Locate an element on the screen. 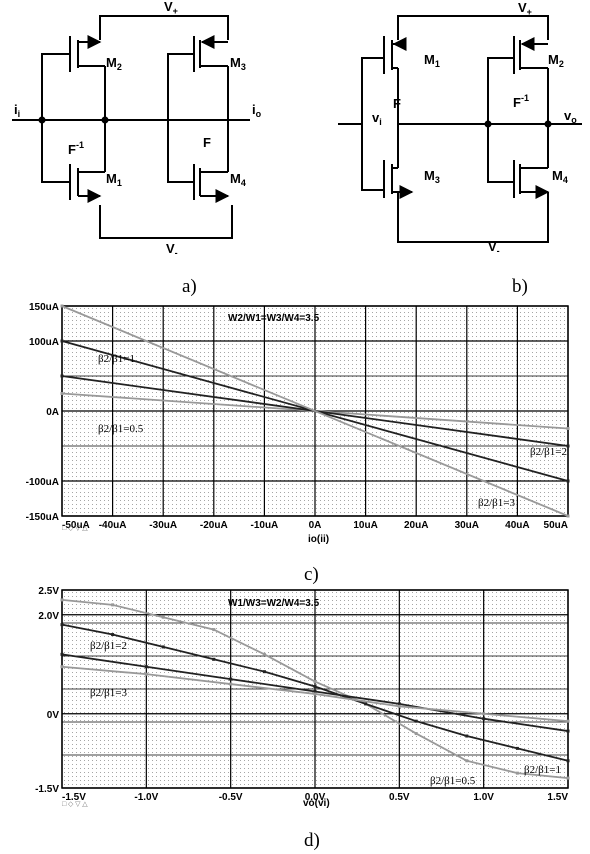 The image size is (590, 854). plot-c-x-tick-label: -20uA is located at coordinates (214, 525).